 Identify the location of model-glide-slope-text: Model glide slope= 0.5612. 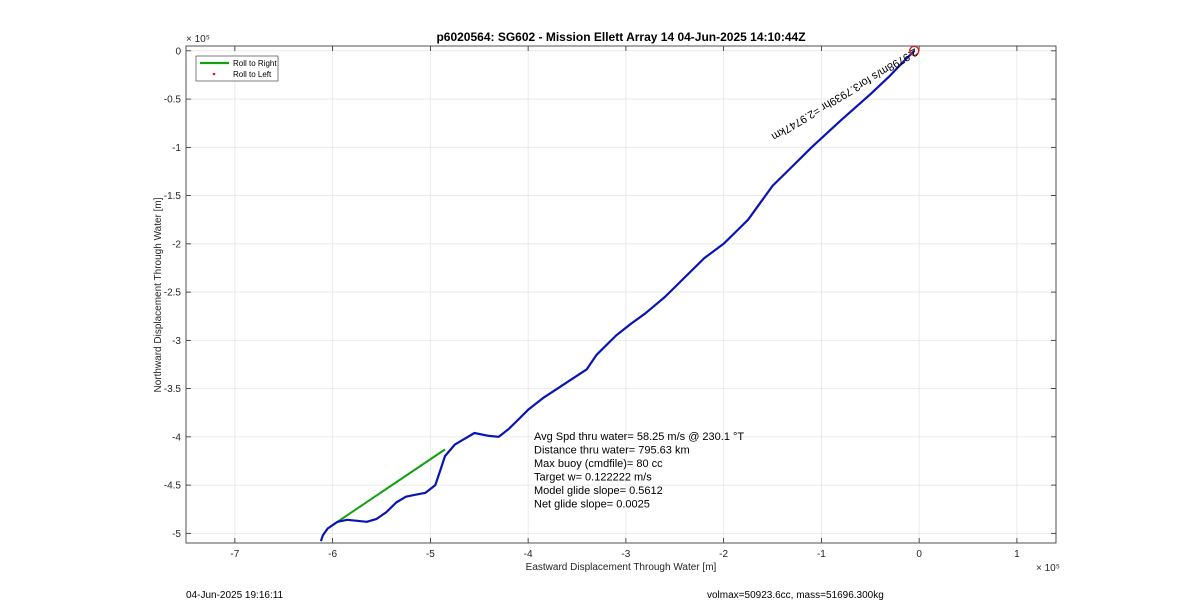
(598, 491).